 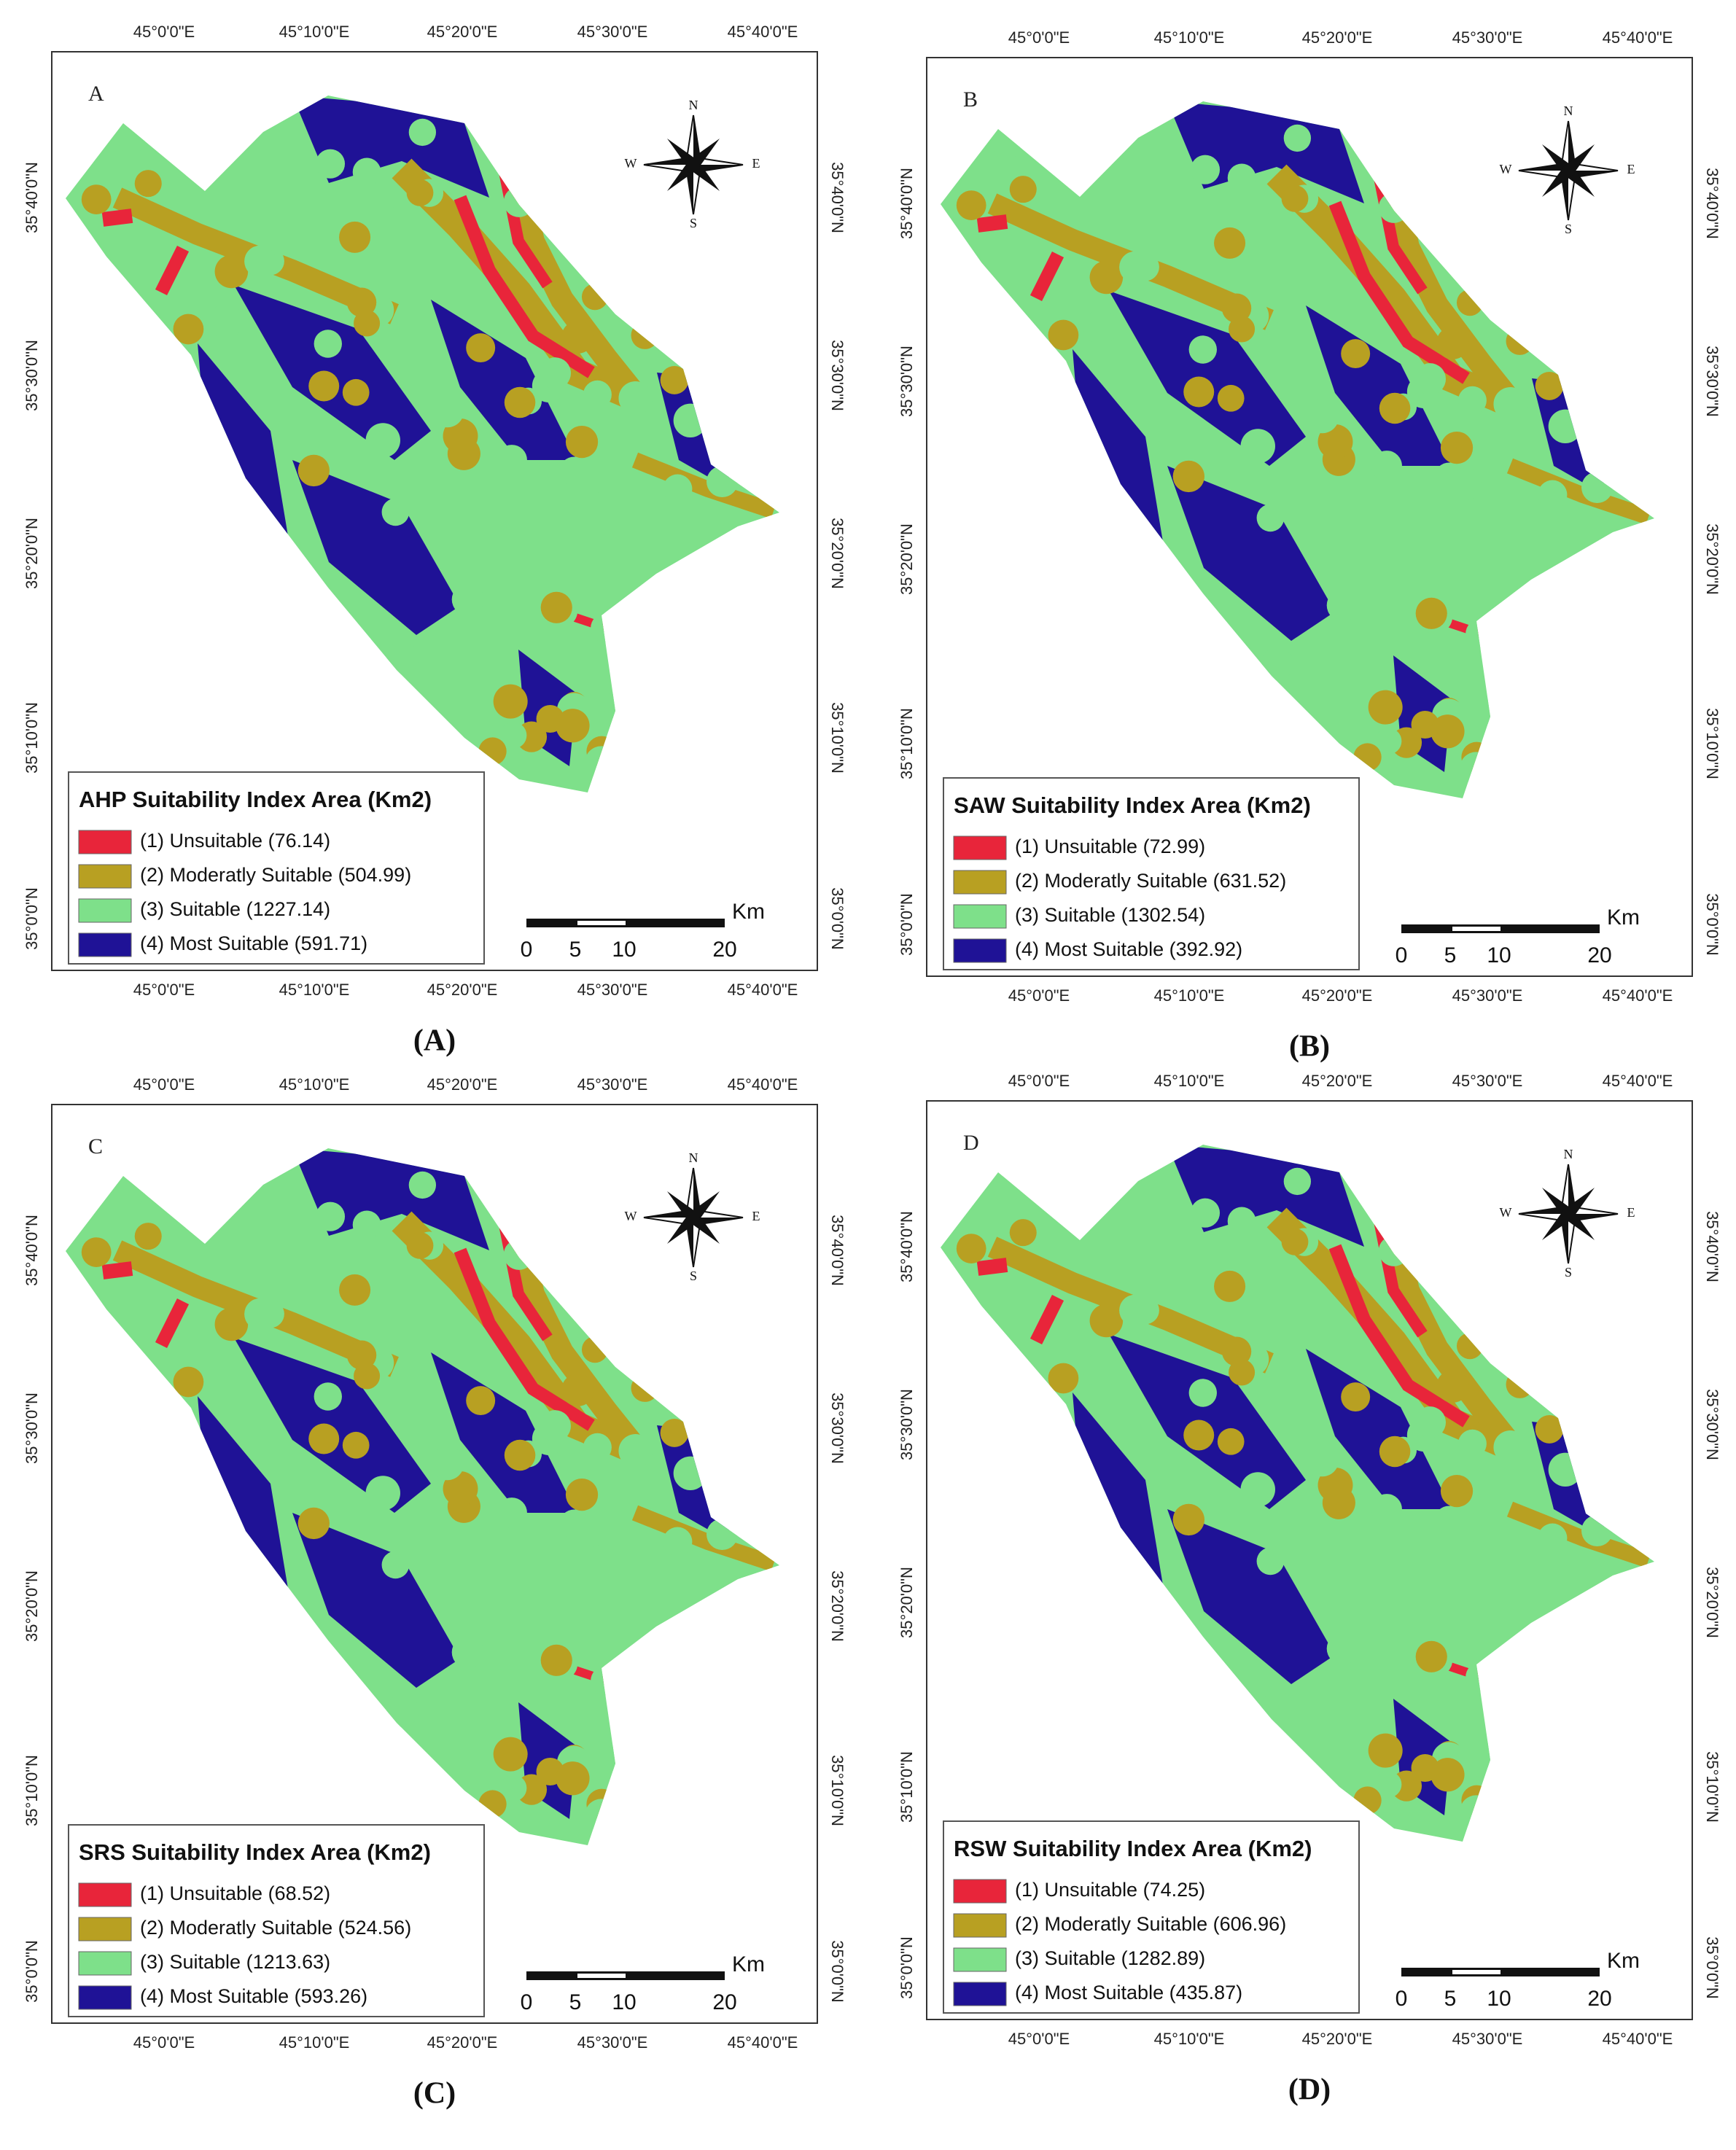 I want to click on legend-item: (2) Moderatly Suitable (524.56), so click(x=276, y=1928).